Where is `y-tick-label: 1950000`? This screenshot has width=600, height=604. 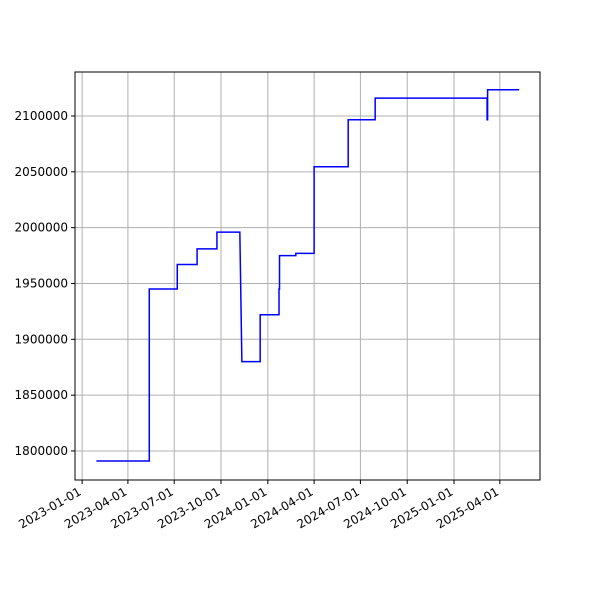 y-tick-label: 1950000 is located at coordinates (41, 283).